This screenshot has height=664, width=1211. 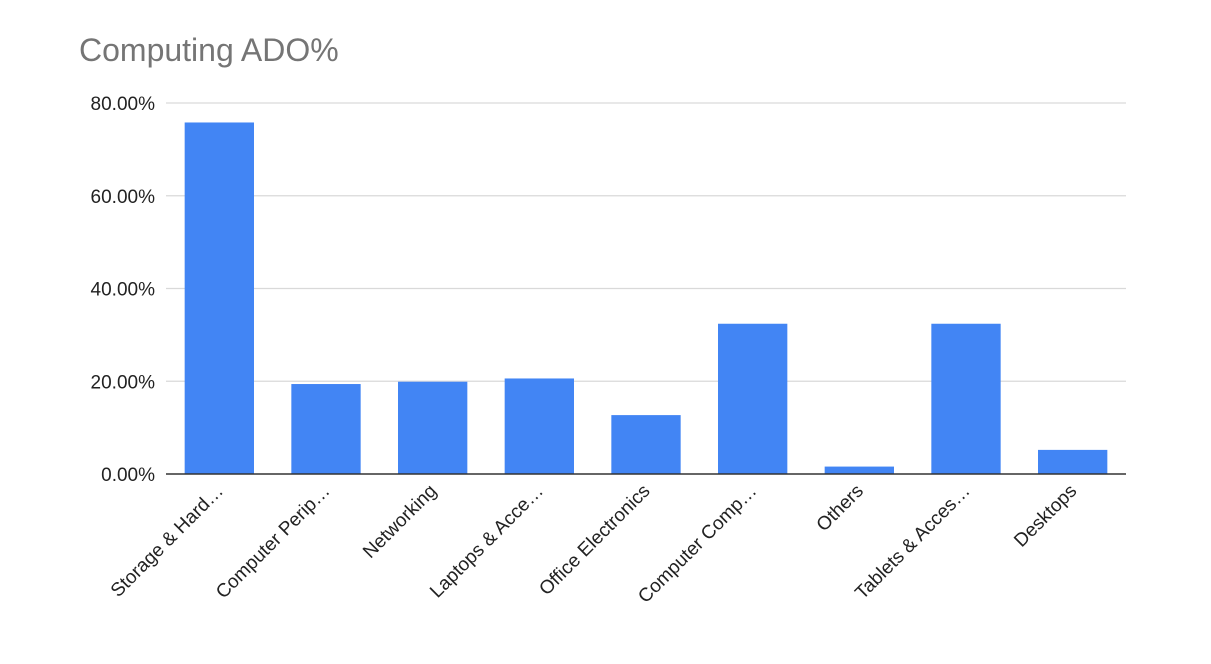 What do you see at coordinates (128, 475) in the screenshot?
I see `y-tick-label: 0.00%` at bounding box center [128, 475].